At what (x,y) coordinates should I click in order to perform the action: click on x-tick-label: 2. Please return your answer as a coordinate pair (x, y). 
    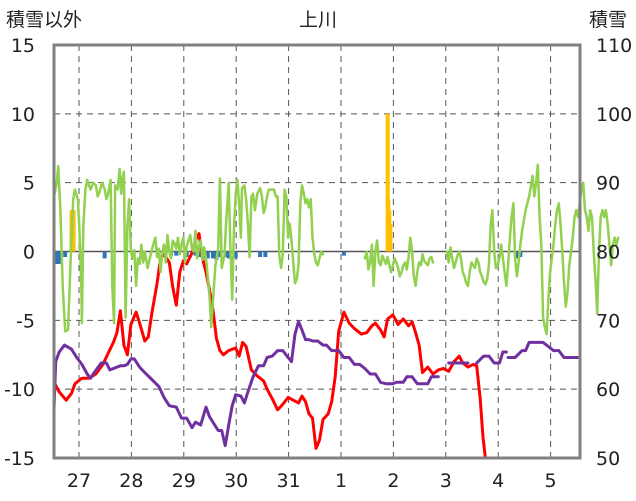
    Looking at the image, I should click on (393, 481).